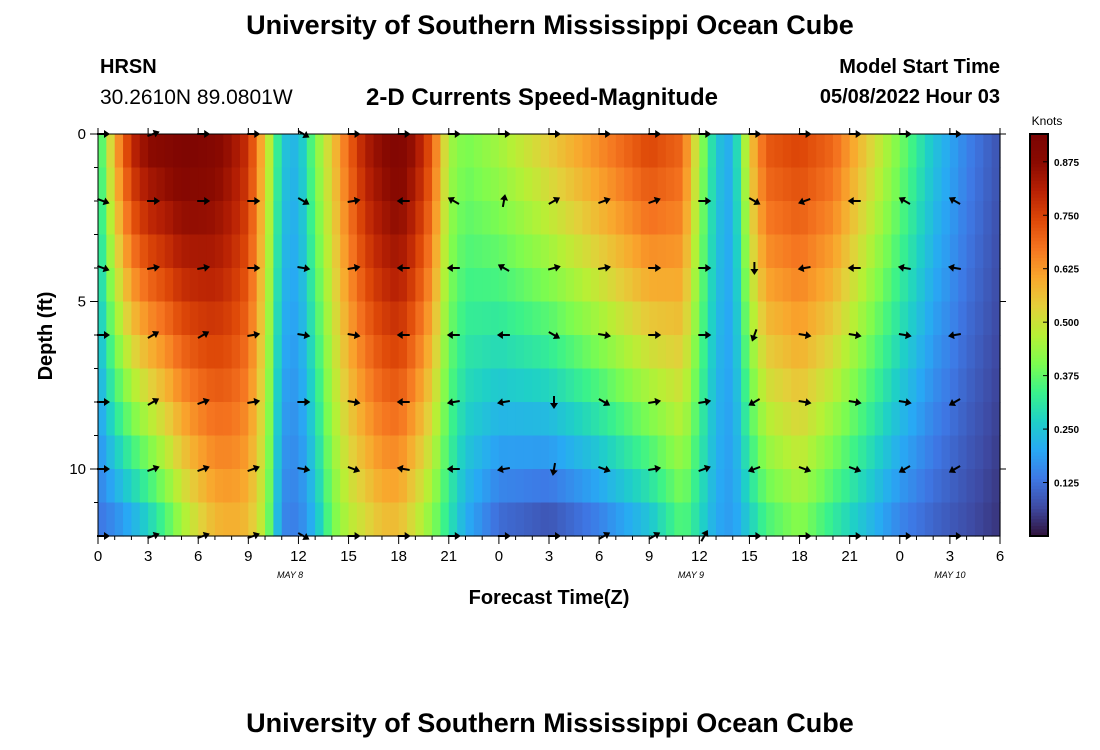 Image resolution: width=1100 pixels, height=750 pixels. Describe the element at coordinates (290, 575) in the screenshot. I see `date-label: MAY 8` at that location.